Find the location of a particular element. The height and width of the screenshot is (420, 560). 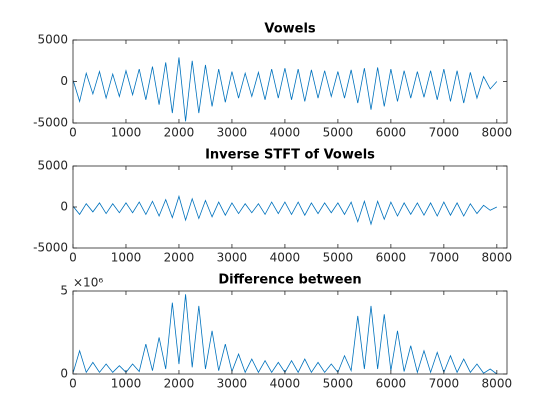

subplot-title: Difference between is located at coordinates (289, 280).